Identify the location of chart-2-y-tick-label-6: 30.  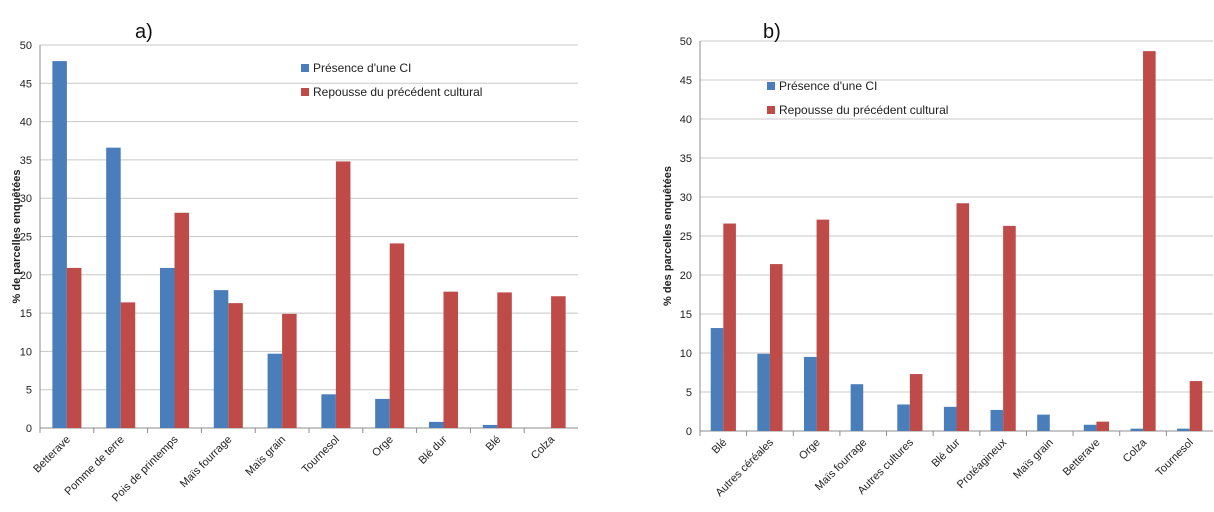
(686, 198).